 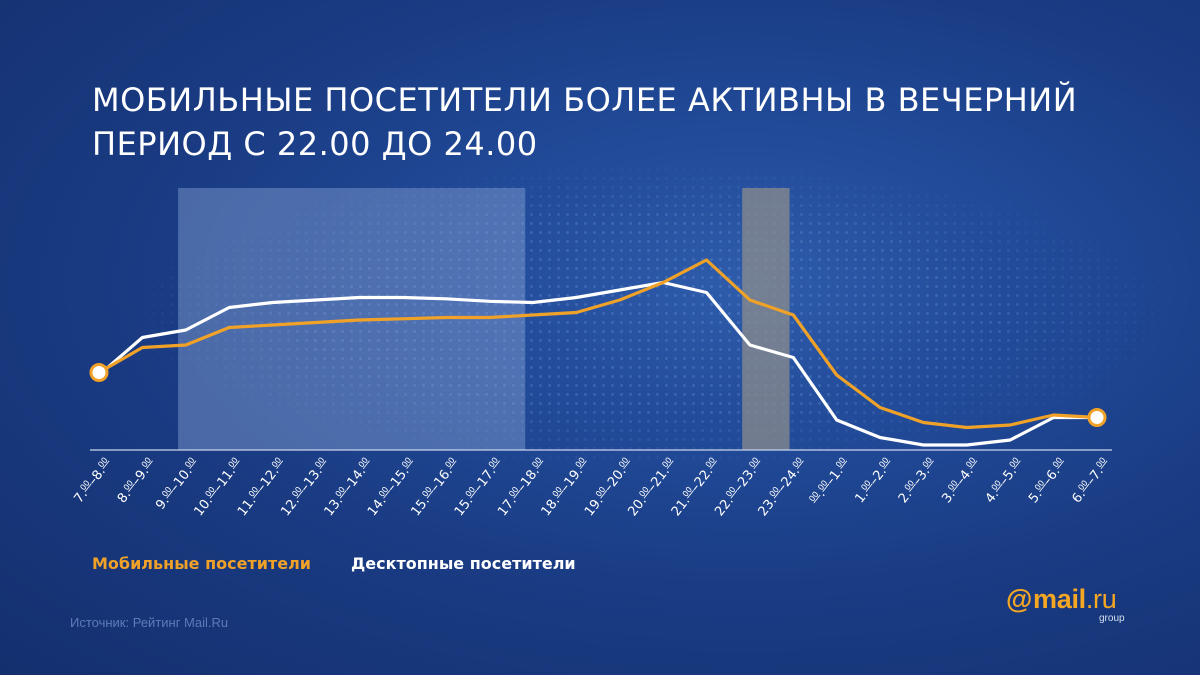 I want to click on x-tick-label: 23.00–24.00, so click(x=782, y=488).